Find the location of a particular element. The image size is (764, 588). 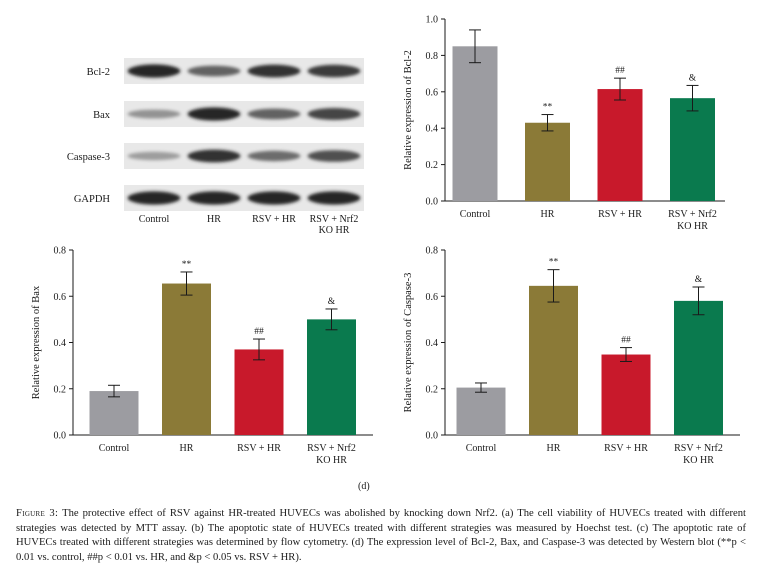

blot-label-caspase-3: Caspase-3 is located at coordinates (88, 157).